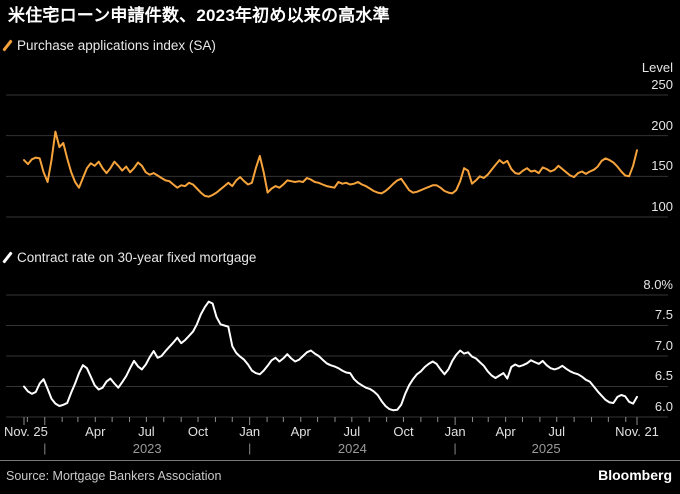 The width and height of the screenshot is (680, 494). I want to click on legend-contract-rate: Contract rate on 30-year fixed mortgage, so click(129, 257).